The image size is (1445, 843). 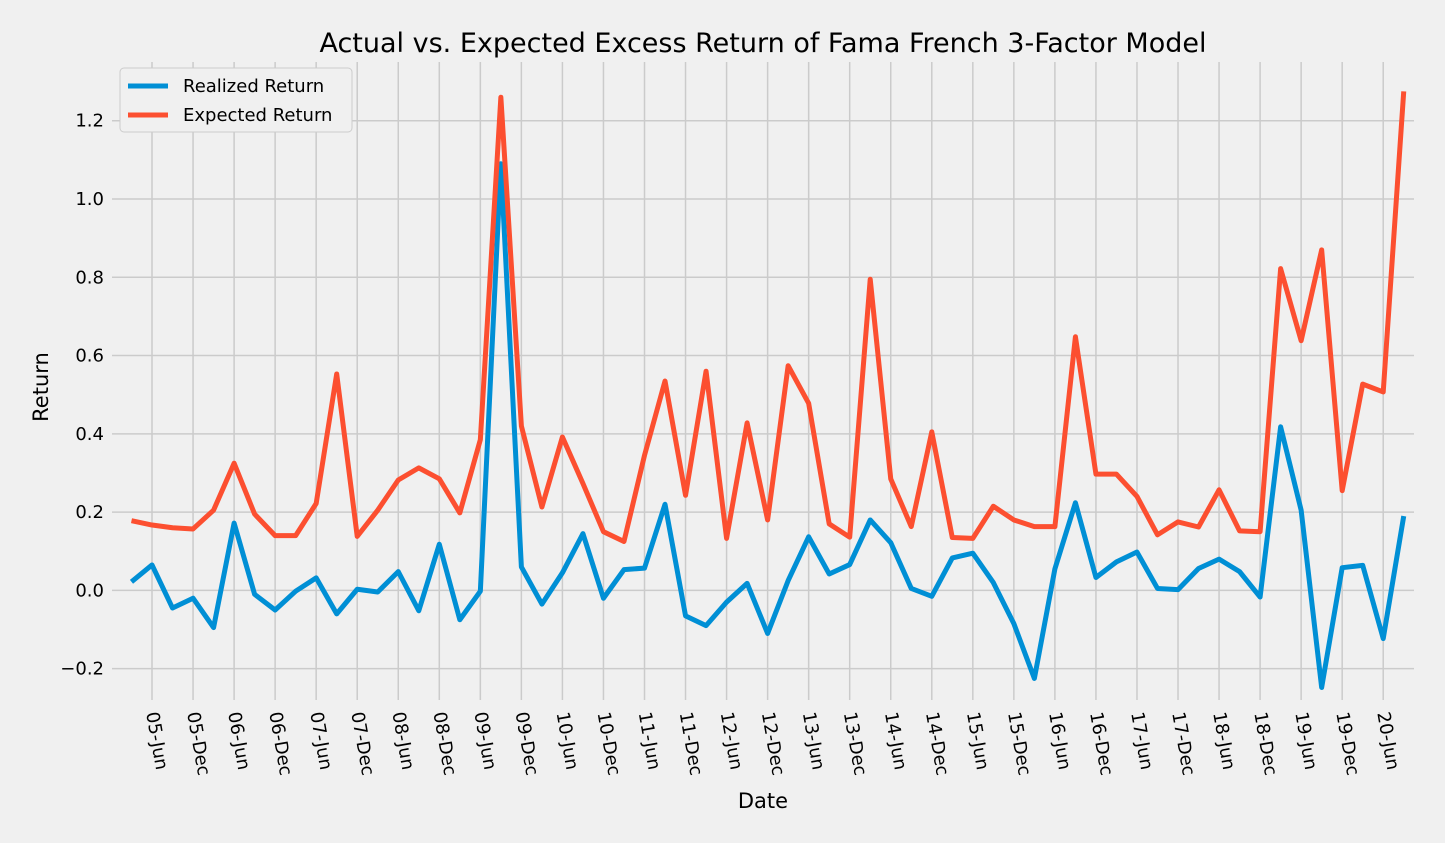 What do you see at coordinates (89, 121) in the screenshot?
I see `y-tick-label: 1.2` at bounding box center [89, 121].